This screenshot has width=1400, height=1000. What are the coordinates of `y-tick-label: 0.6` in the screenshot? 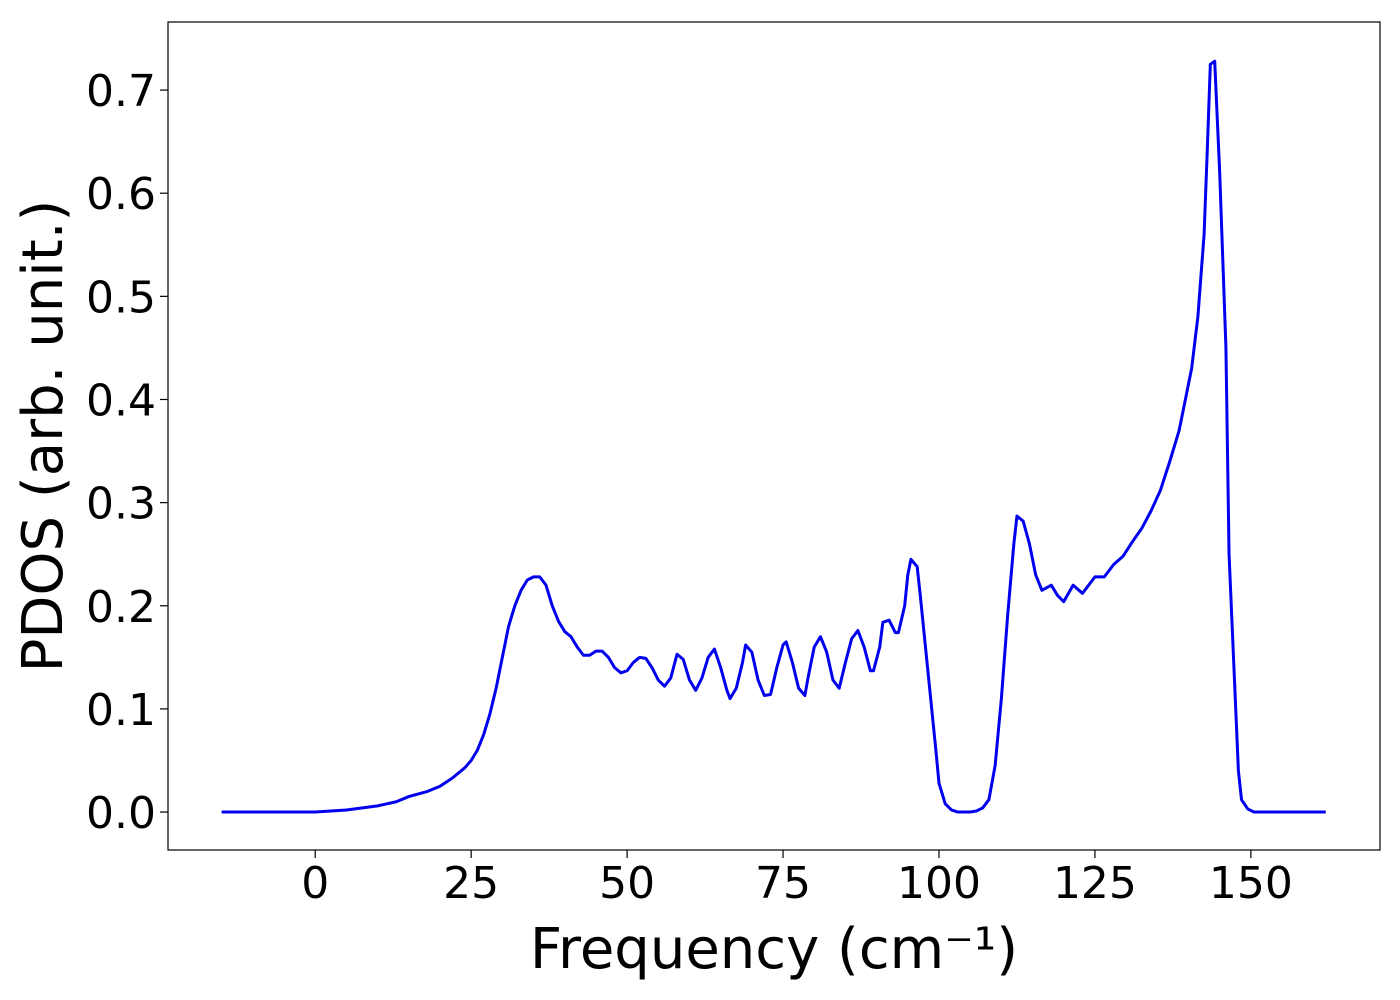 It's located at (121, 194).